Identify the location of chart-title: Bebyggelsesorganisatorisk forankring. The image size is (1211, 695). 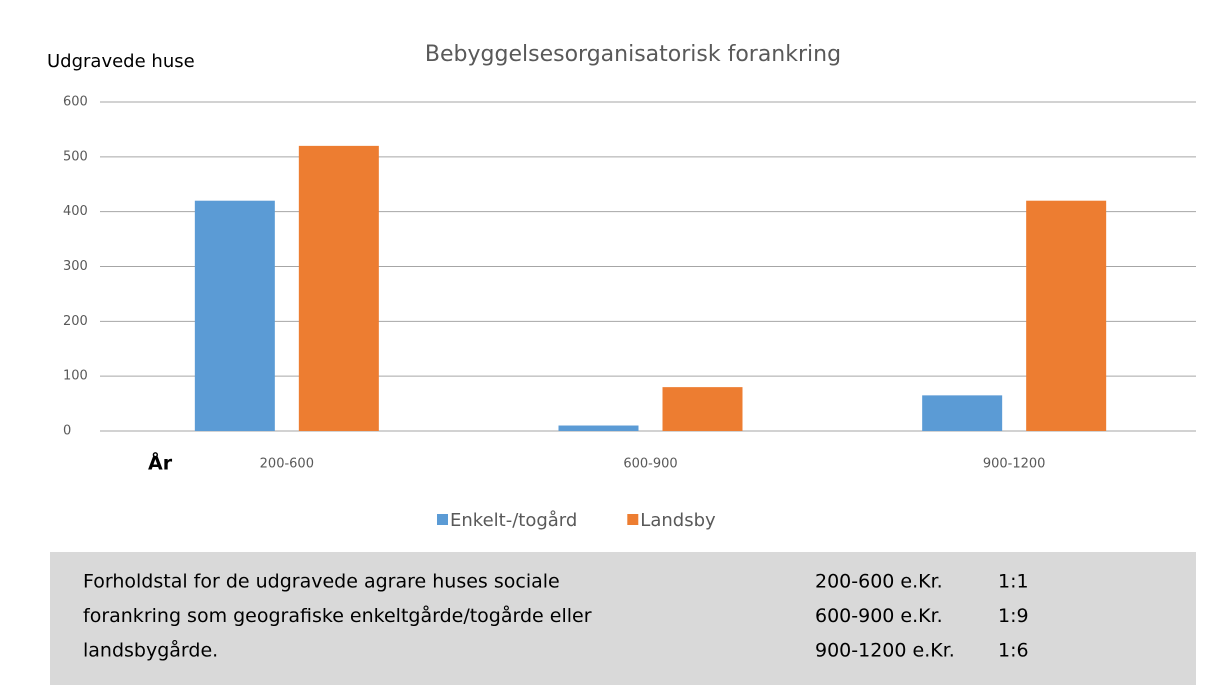
(633, 54).